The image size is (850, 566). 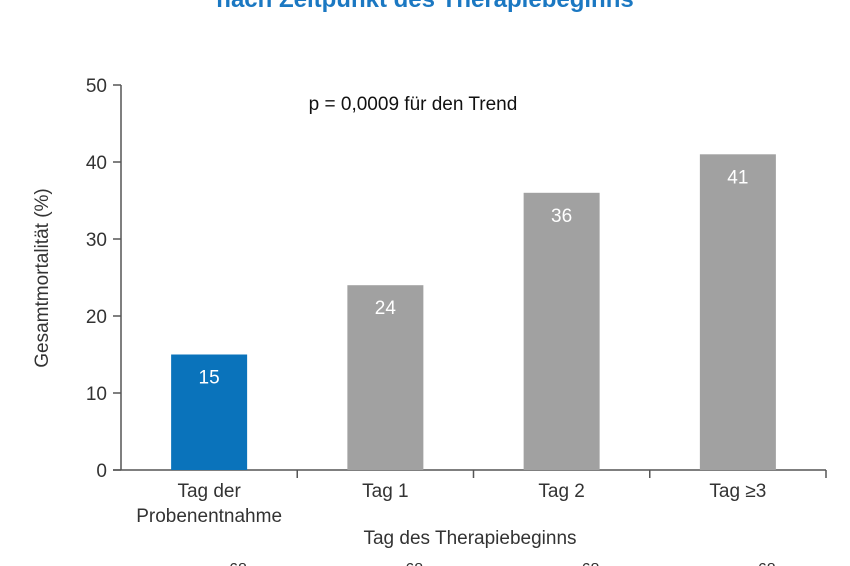 I want to click on x-ticks, so click(x=561, y=474).